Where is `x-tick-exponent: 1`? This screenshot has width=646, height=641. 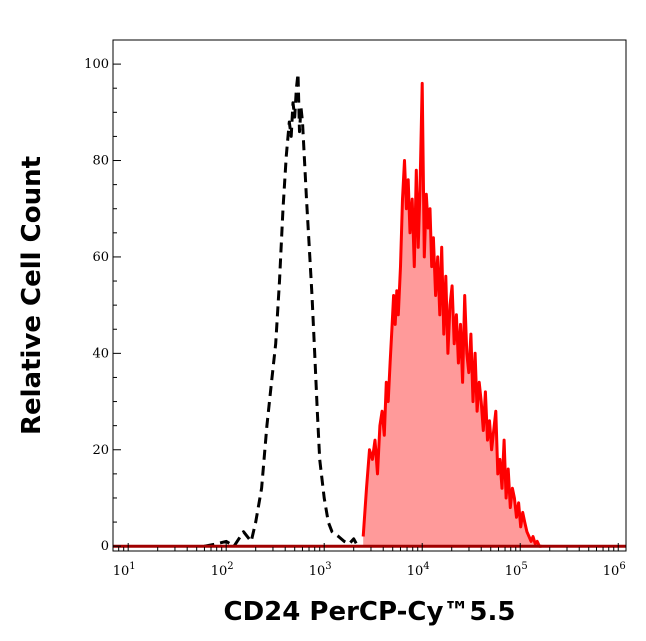
x-tick-exponent: 1 is located at coordinates (132, 566).